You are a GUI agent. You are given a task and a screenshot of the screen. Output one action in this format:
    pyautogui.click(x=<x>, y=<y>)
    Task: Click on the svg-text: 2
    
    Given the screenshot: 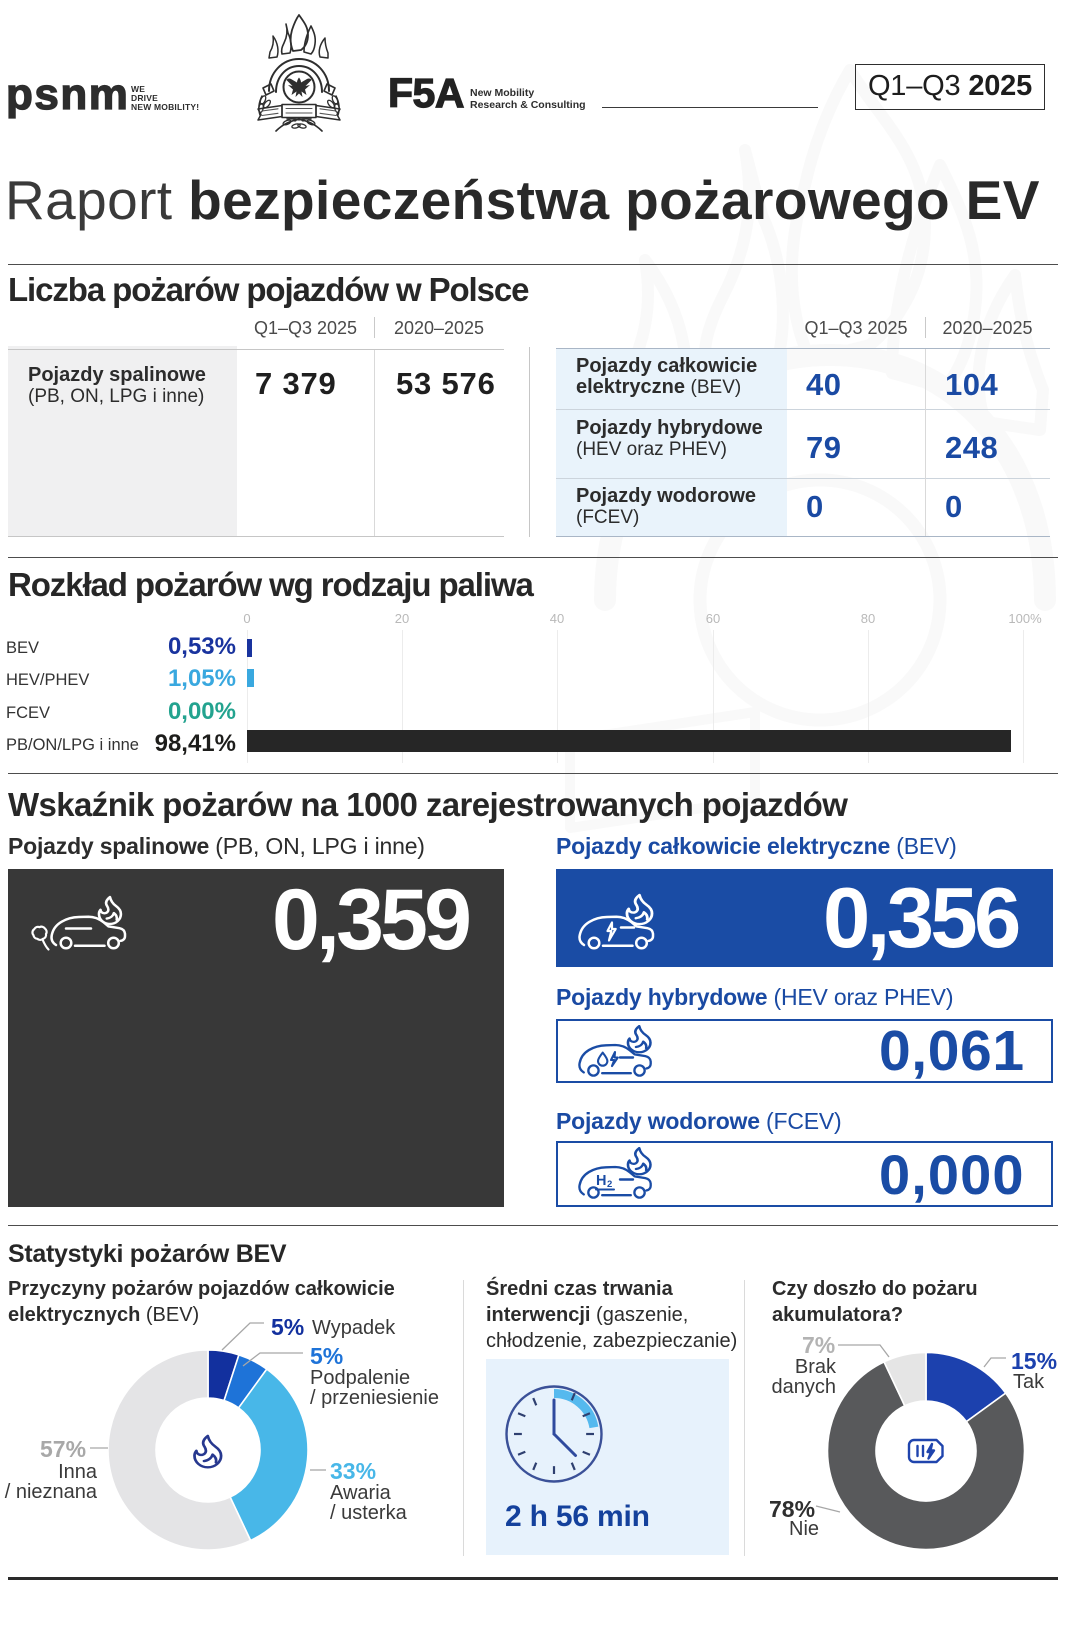 What is the action you would take?
    pyautogui.click(x=609, y=1184)
    